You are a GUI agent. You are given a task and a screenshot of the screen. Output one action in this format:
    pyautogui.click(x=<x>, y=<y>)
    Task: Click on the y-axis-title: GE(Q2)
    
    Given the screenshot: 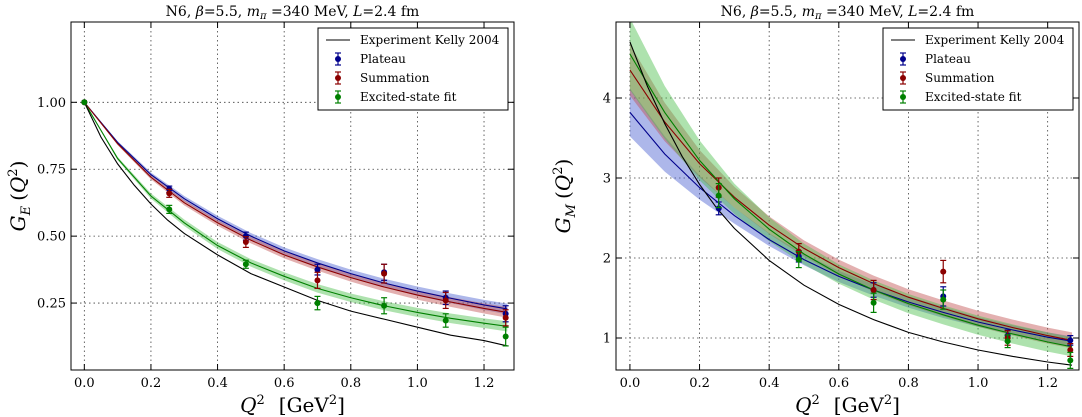 What is the action you would take?
    pyautogui.click(x=20, y=196)
    